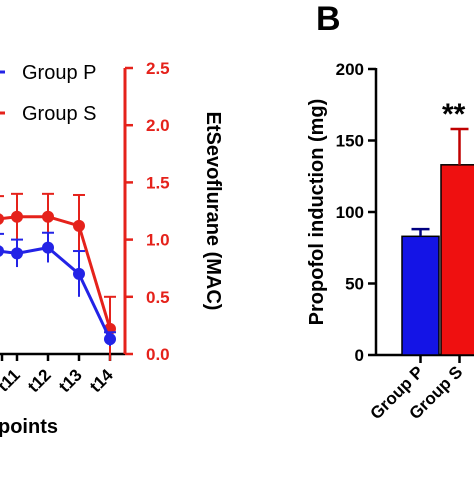 This screenshot has height=479, width=474. I want to click on x-tick-label: t12, so click(39, 380).